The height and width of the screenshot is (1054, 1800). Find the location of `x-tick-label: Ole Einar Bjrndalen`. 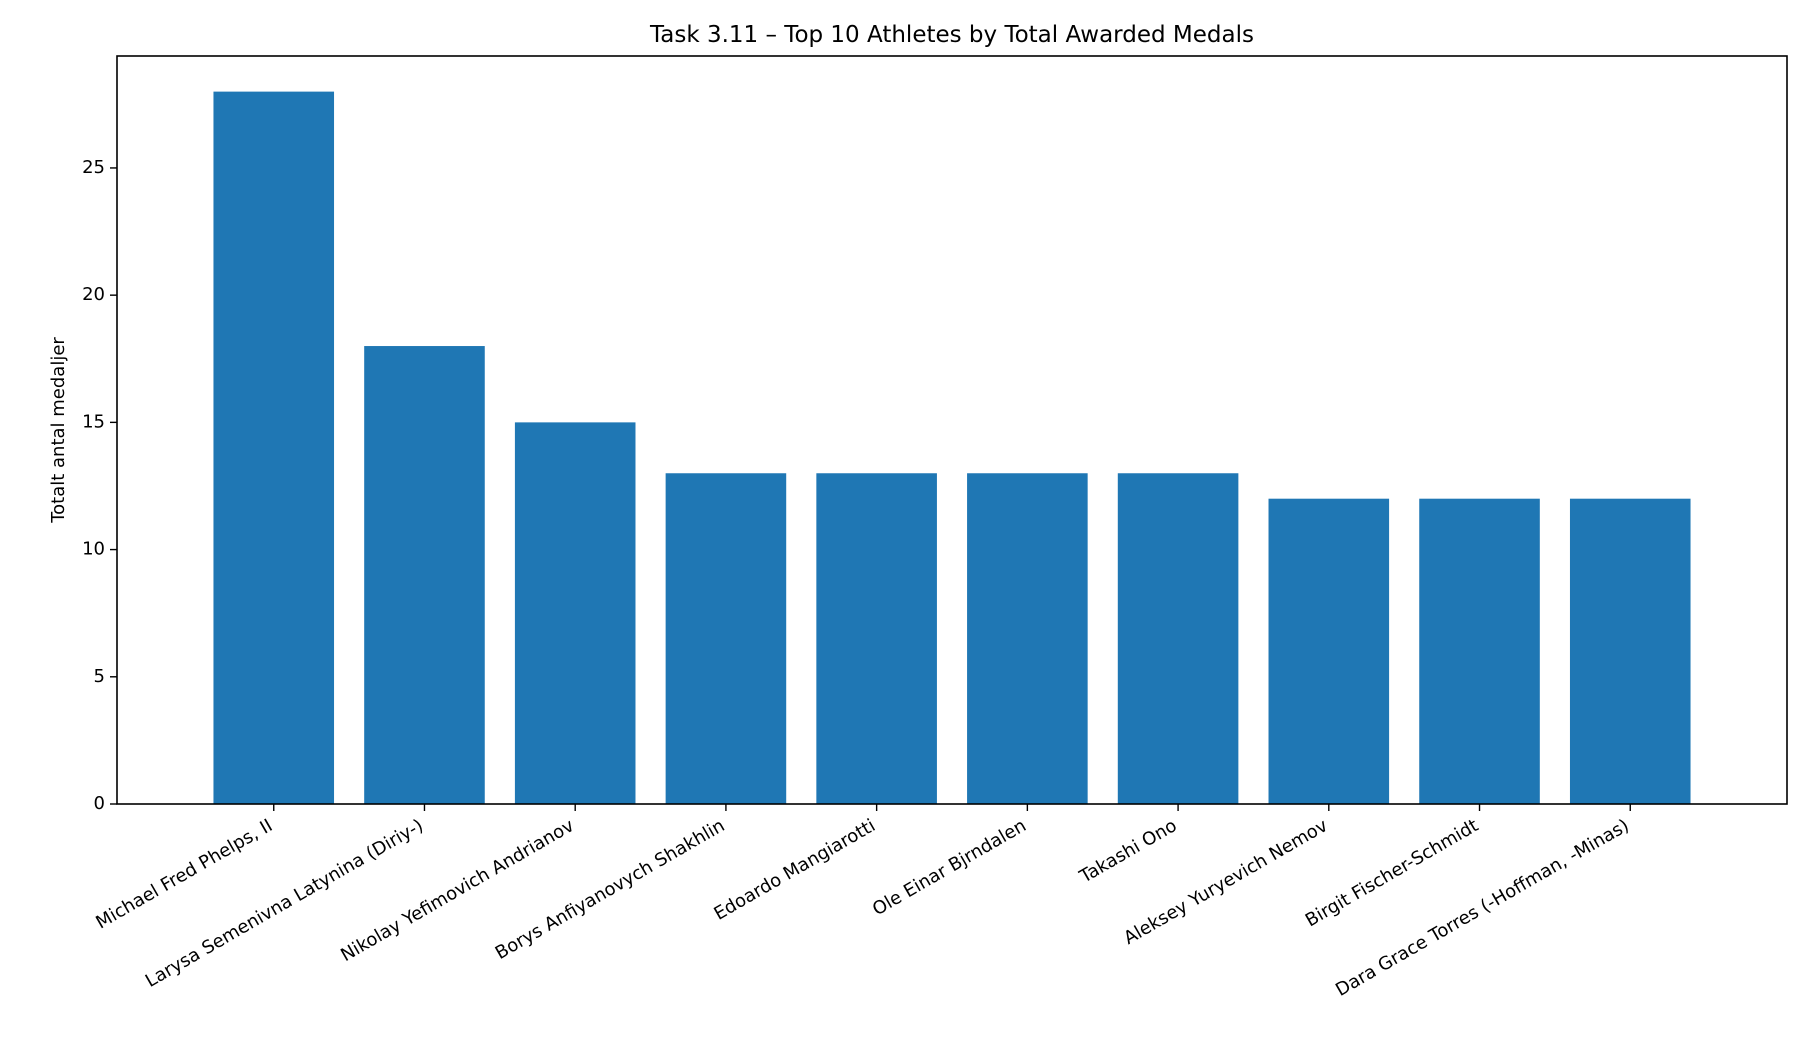

x-tick-label: Ole Einar Bjrndalen is located at coordinates (949, 867).